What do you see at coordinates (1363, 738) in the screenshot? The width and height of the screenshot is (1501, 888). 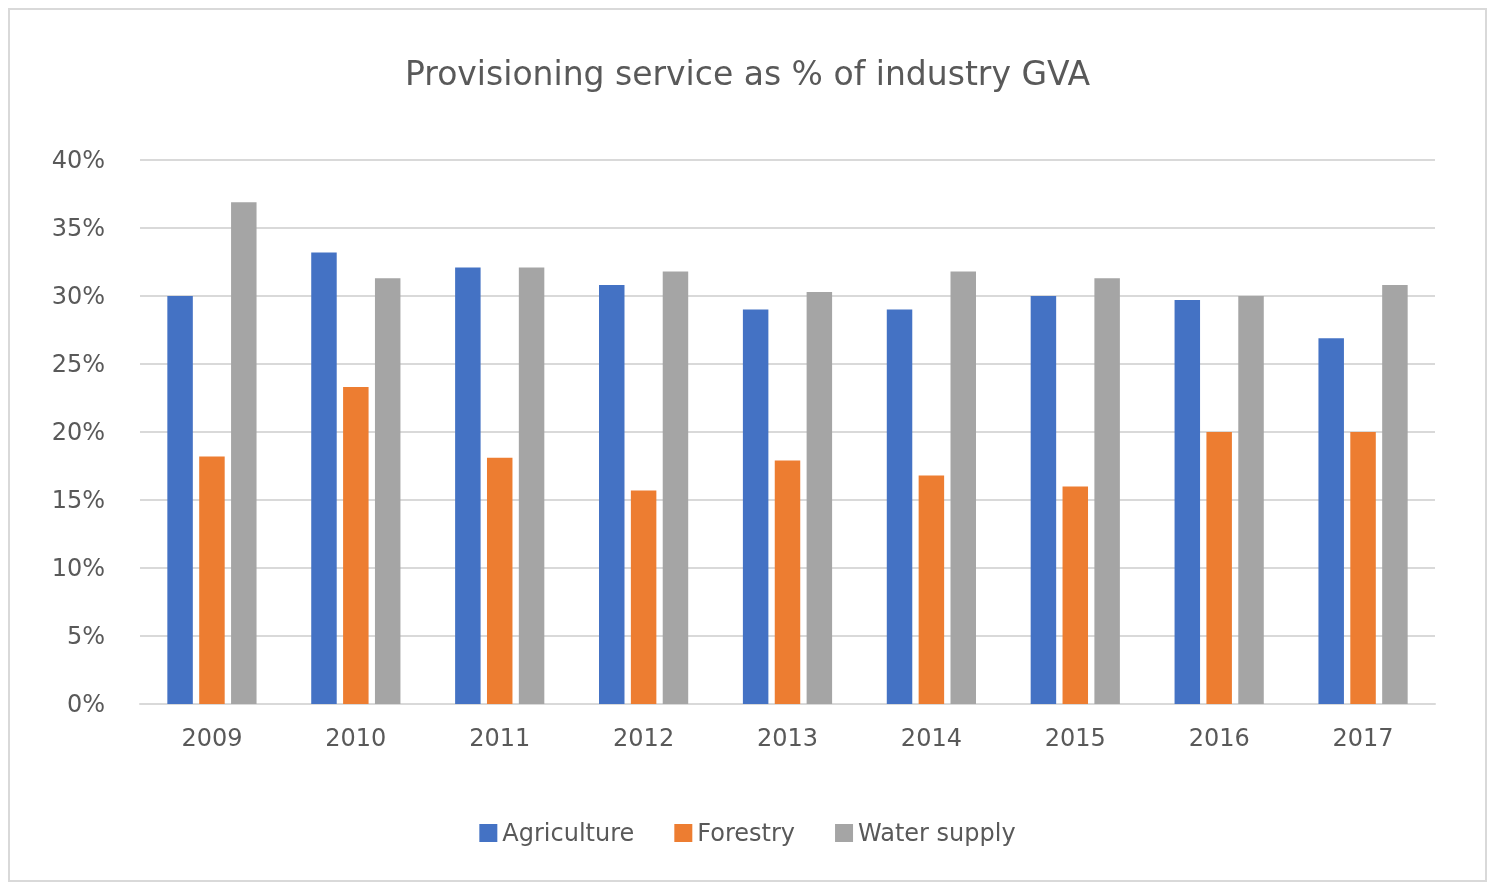 I see `x-tick-label: 2017` at bounding box center [1363, 738].